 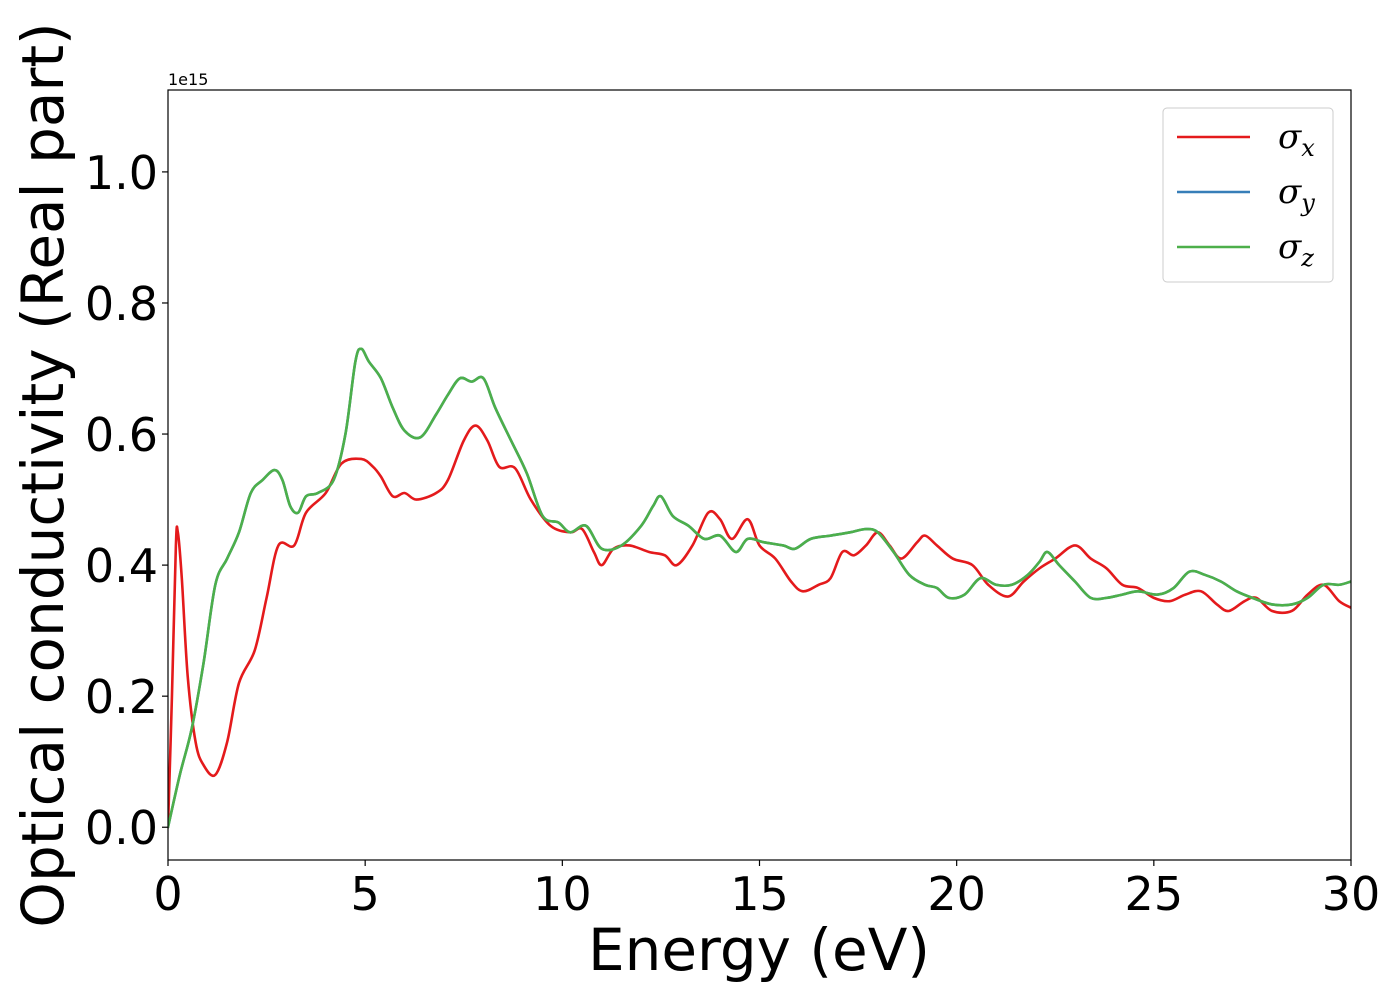 What do you see at coordinates (188, 79) in the screenshot?
I see `y-offset-label: 1e15` at bounding box center [188, 79].